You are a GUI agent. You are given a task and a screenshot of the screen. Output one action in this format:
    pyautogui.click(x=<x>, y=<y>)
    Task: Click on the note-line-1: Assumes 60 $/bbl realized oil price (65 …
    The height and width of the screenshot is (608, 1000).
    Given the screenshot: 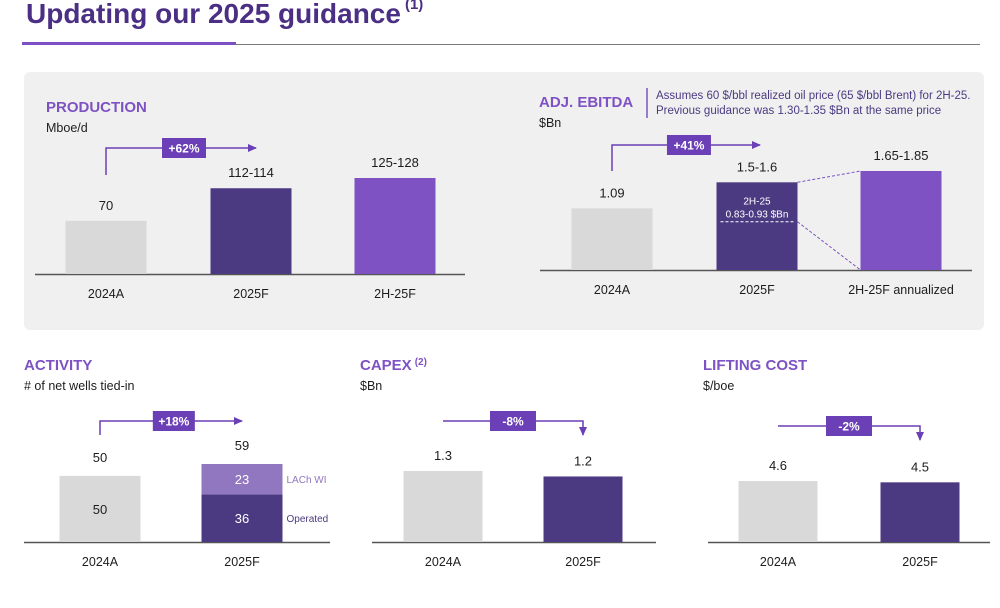 What is the action you would take?
    pyautogui.click(x=813, y=96)
    